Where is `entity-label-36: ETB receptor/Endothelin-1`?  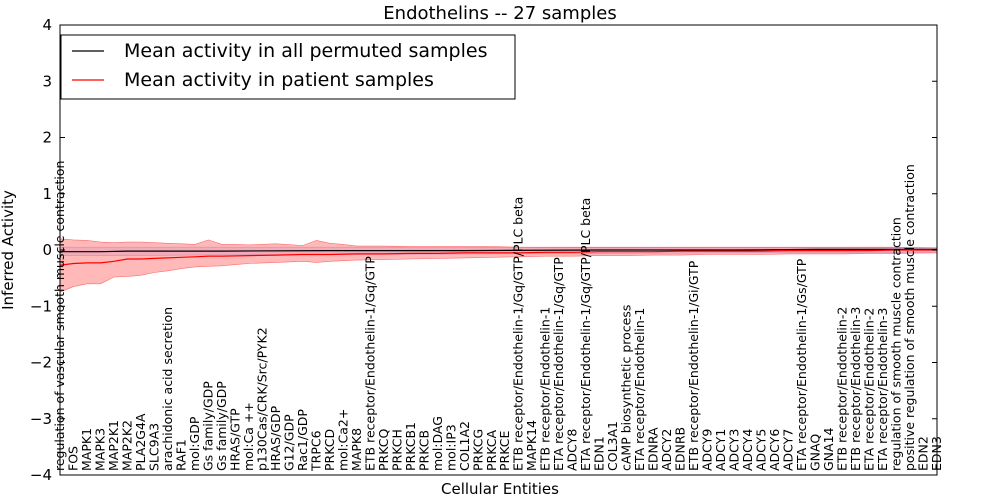 entity-label-36: ETB receptor/Endothelin-1 is located at coordinates (545, 389).